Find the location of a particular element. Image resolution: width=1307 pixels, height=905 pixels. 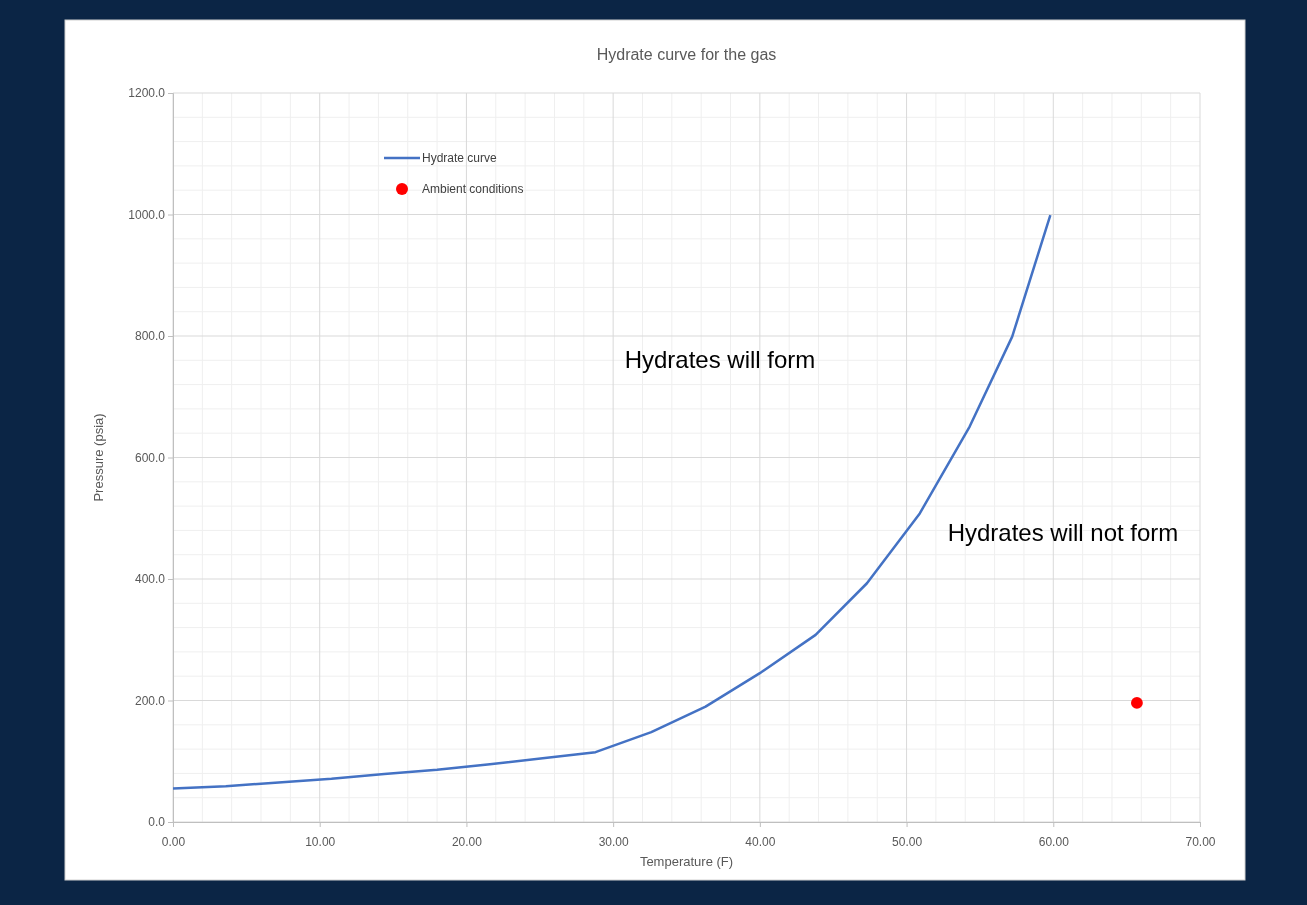

x-tick-label: 70.00 is located at coordinates (1200, 841).